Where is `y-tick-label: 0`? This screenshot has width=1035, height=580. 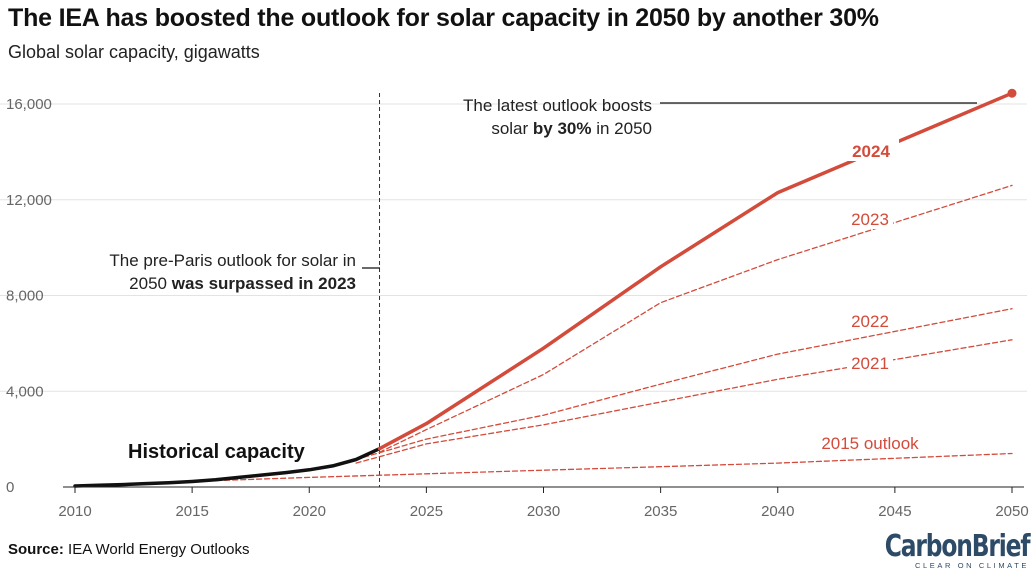
y-tick-label: 0 is located at coordinates (10, 487).